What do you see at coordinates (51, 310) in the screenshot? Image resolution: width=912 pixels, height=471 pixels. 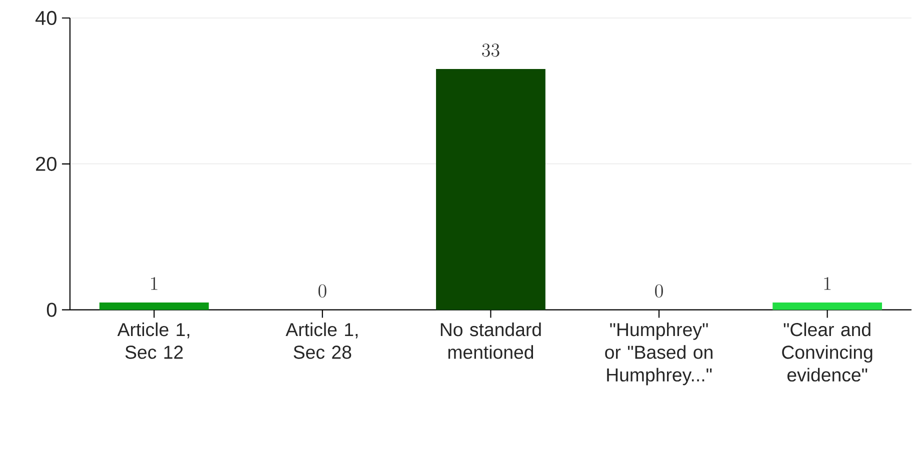 I see `y-tick-label: 0` at bounding box center [51, 310].